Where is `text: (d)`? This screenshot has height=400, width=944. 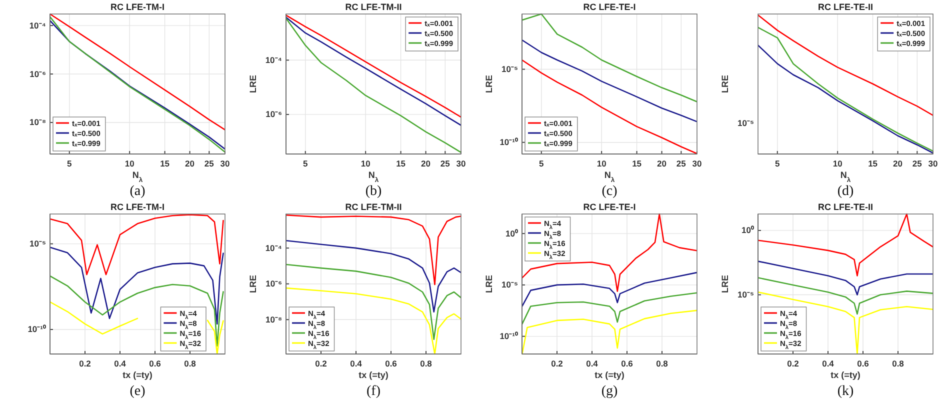
text: (d) is located at coordinates (845, 191).